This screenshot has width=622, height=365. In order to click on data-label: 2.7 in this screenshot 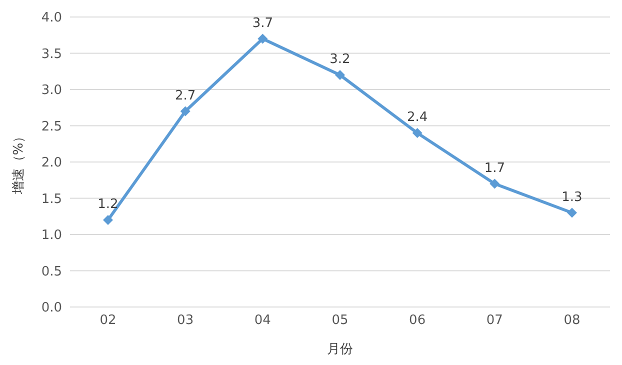, I will do `click(185, 96)`.